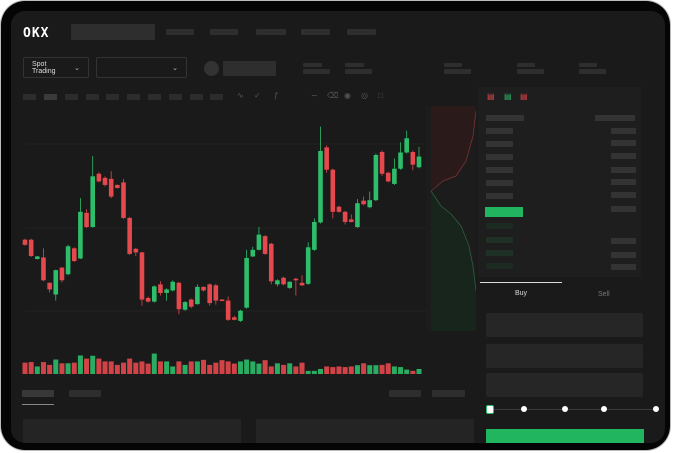 Image resolution: width=673 pixels, height=453 pixels. I want to click on price-input, so click(564, 325).